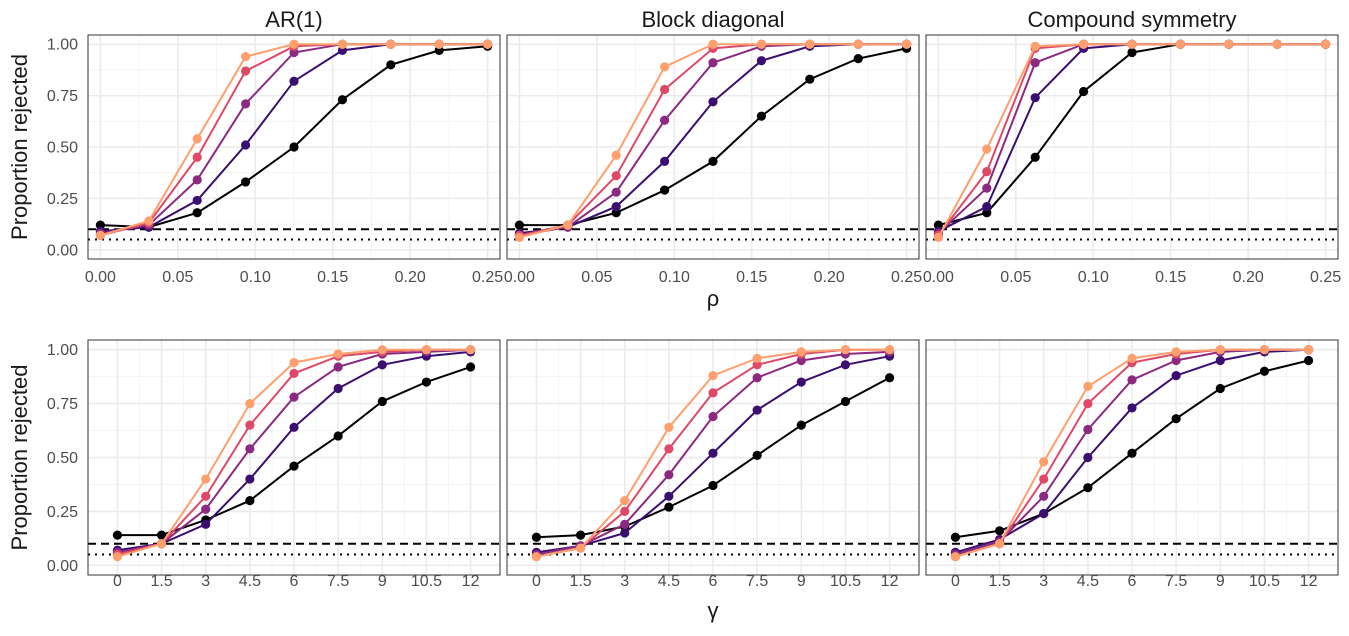 The image size is (1349, 636). I want to click on panel-r2-c1: 0 1.5 3 4.5 6 7.5 9 10.5 12, so click(294, 464).